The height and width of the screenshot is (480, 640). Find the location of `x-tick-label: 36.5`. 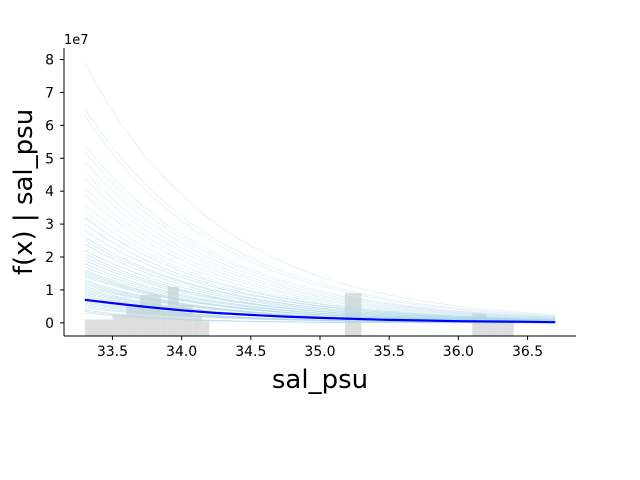

x-tick-label: 36.5 is located at coordinates (527, 352).